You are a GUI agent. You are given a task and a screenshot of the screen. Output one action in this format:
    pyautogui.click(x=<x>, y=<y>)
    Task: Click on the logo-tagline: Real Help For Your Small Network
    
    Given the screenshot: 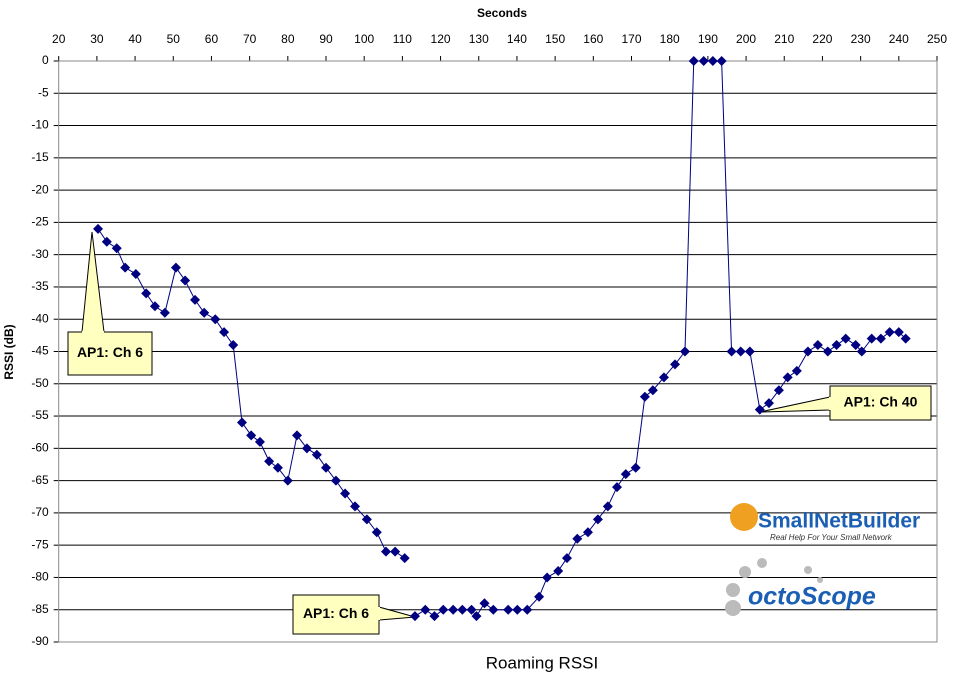 What is the action you would take?
    pyautogui.click(x=831, y=537)
    